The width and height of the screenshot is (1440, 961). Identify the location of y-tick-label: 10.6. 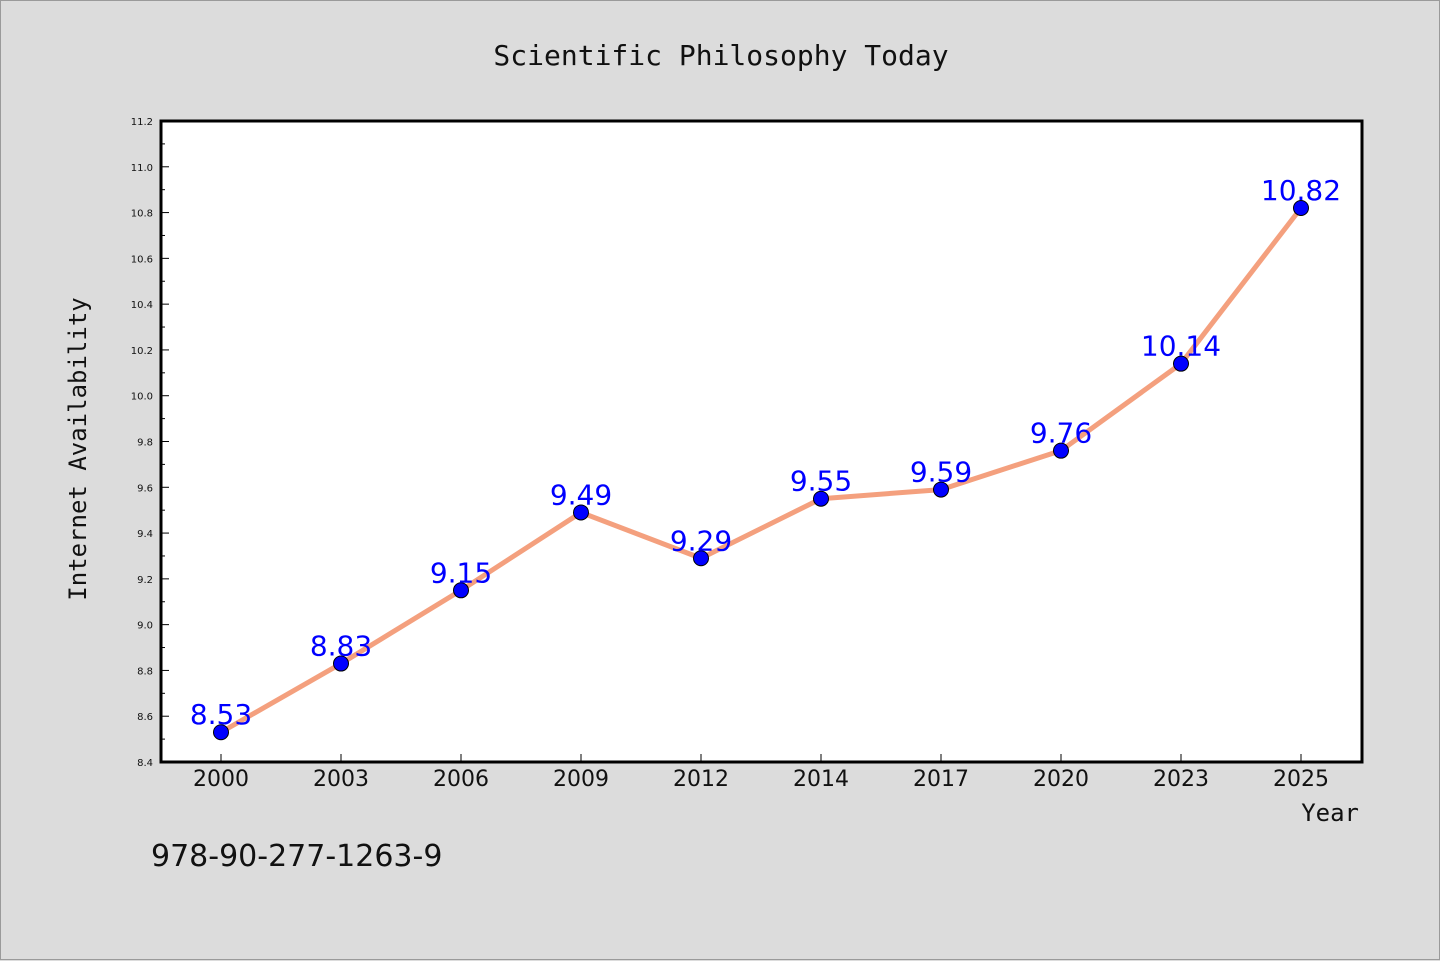
(142, 259).